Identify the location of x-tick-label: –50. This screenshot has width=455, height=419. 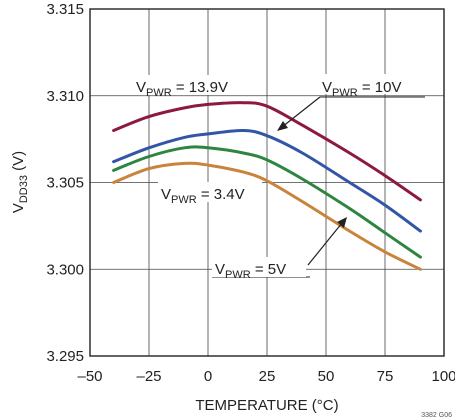
(89, 376).